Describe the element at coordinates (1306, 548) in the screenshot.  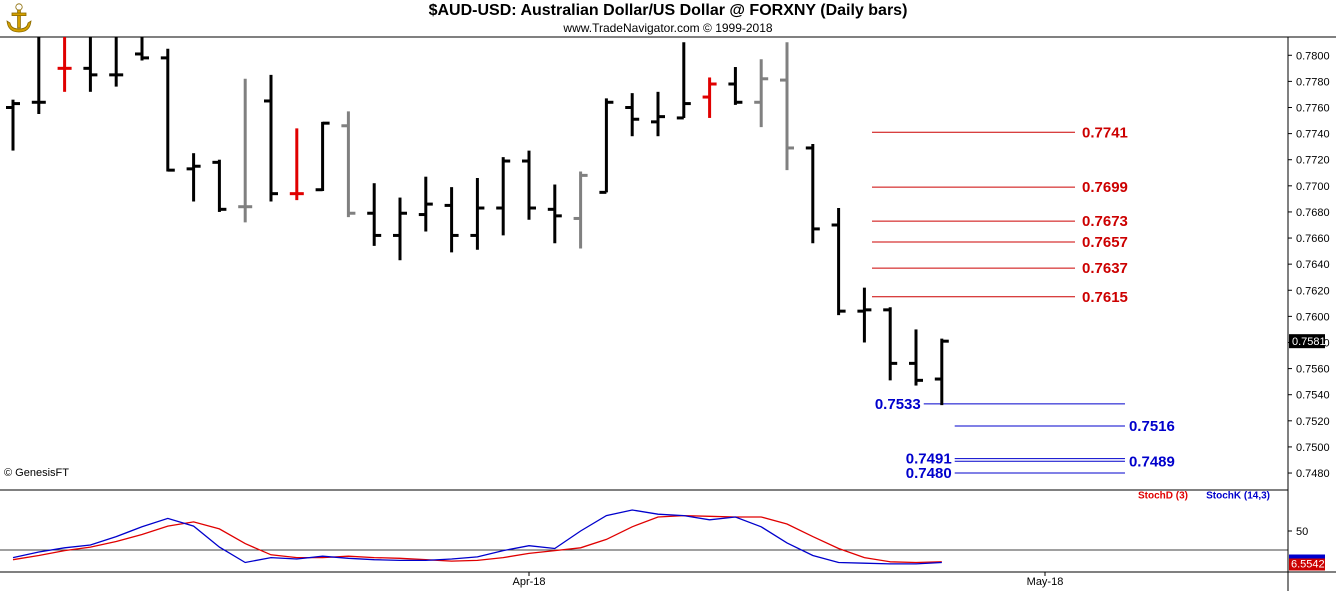
I see `stochastic-axis: 50 6.5542` at that location.